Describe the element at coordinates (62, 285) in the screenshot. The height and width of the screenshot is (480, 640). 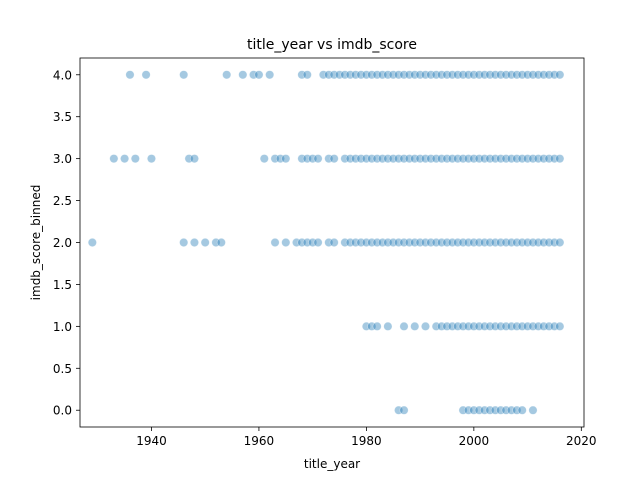
I see `y-tick-label: 1.5` at that location.